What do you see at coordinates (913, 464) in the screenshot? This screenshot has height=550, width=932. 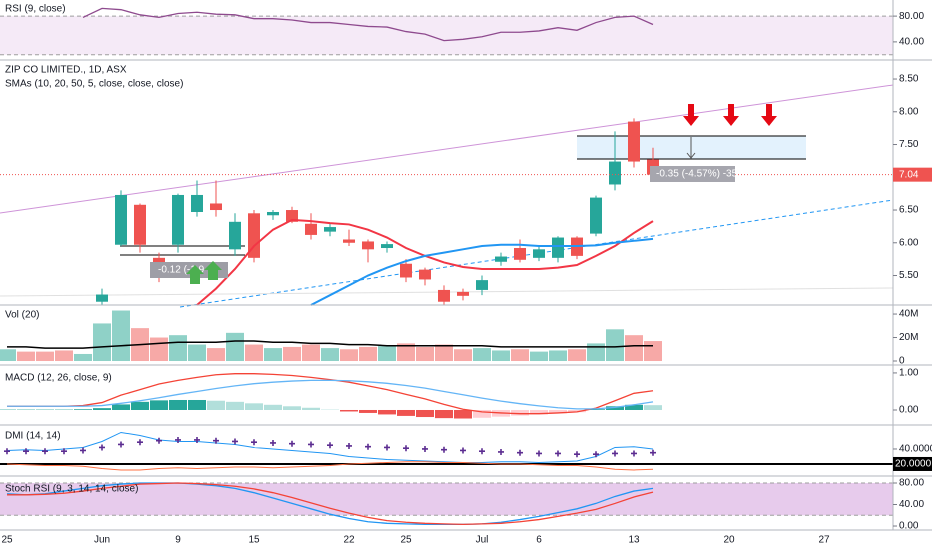 I see `y-tick-label: 20.0000` at bounding box center [913, 464].